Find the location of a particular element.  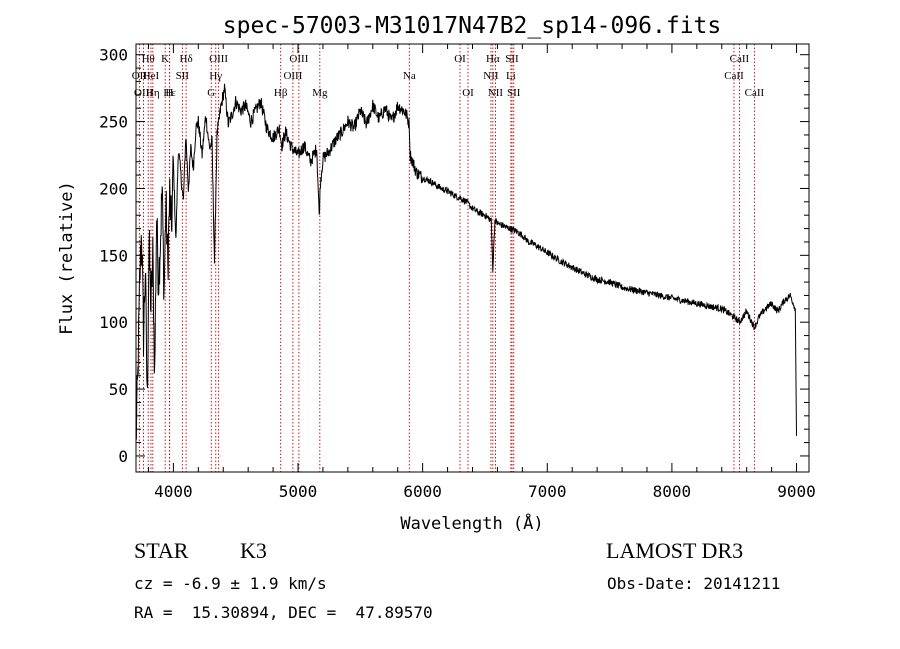

marker-label-5: Hη is located at coordinates (153, 93).